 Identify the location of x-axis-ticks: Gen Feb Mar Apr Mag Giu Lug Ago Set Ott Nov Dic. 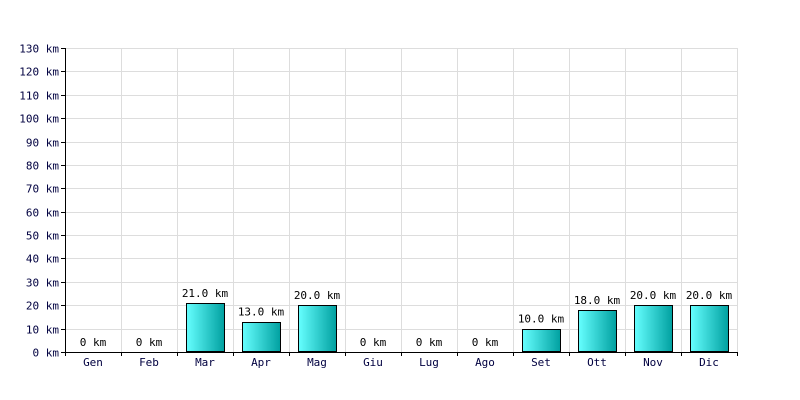
(401, 360).